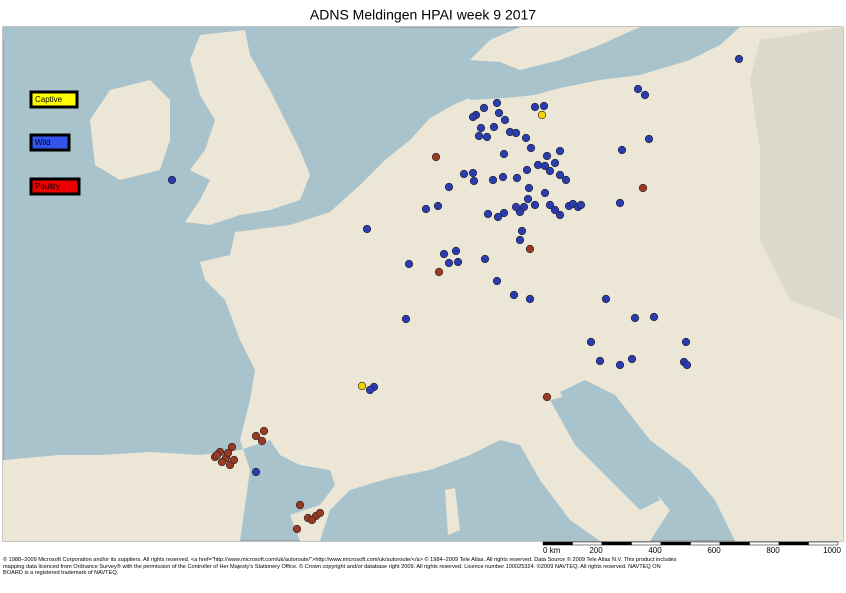 This screenshot has width=846, height=593. Describe the element at coordinates (773, 550) in the screenshot. I see `scale-label: 800` at that location.